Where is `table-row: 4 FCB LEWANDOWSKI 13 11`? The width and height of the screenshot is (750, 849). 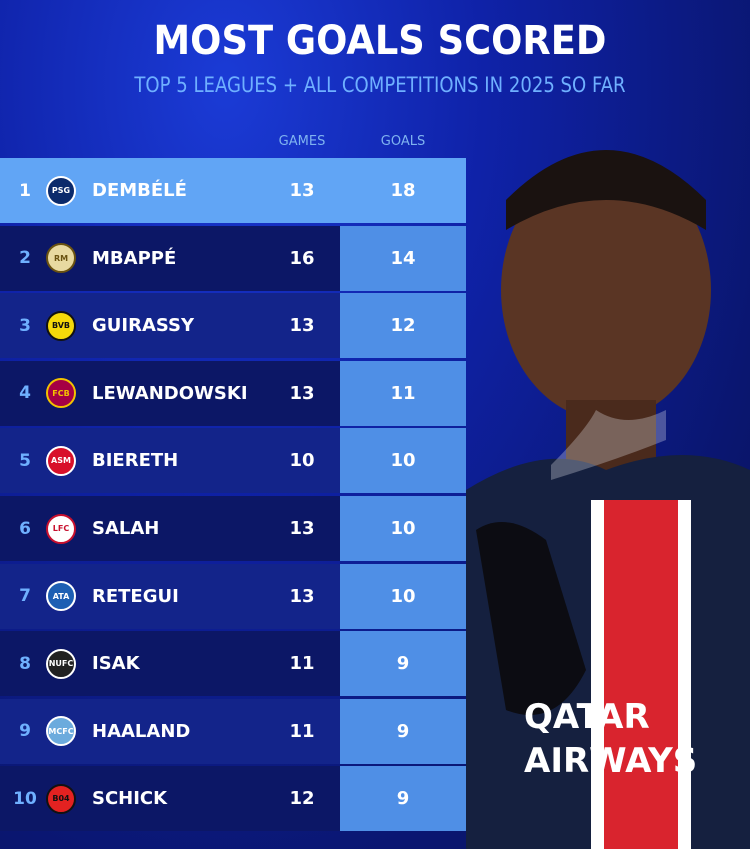 table-row: 4 FCB LEWANDOWSKI 13 11 is located at coordinates (233, 393).